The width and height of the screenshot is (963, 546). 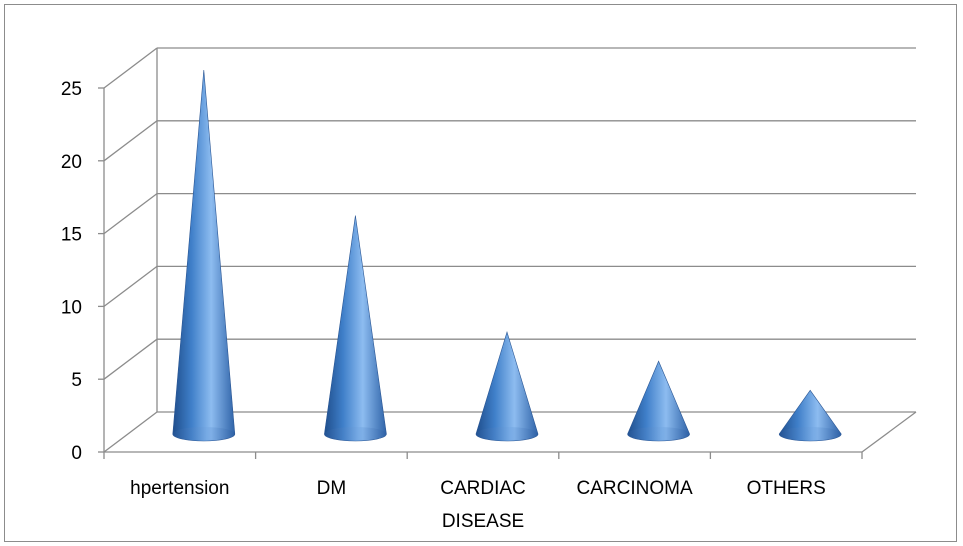 I want to click on x-category-label-0: hpertension, so click(x=179, y=488).